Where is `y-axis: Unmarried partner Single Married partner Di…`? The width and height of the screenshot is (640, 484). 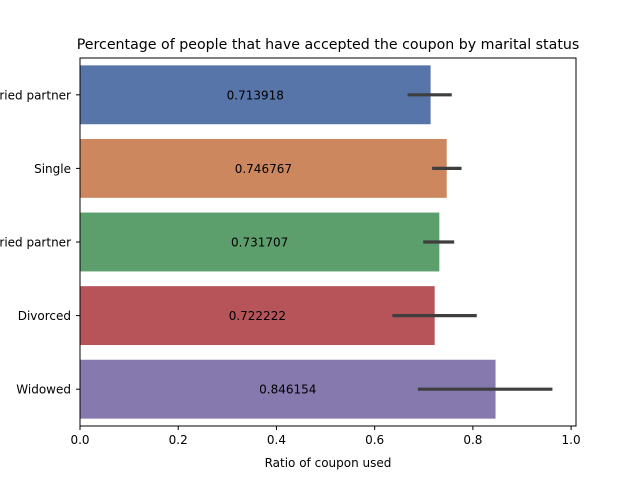
y-axis: Unmarried partner Single Married partner Di… is located at coordinates (40, 242).